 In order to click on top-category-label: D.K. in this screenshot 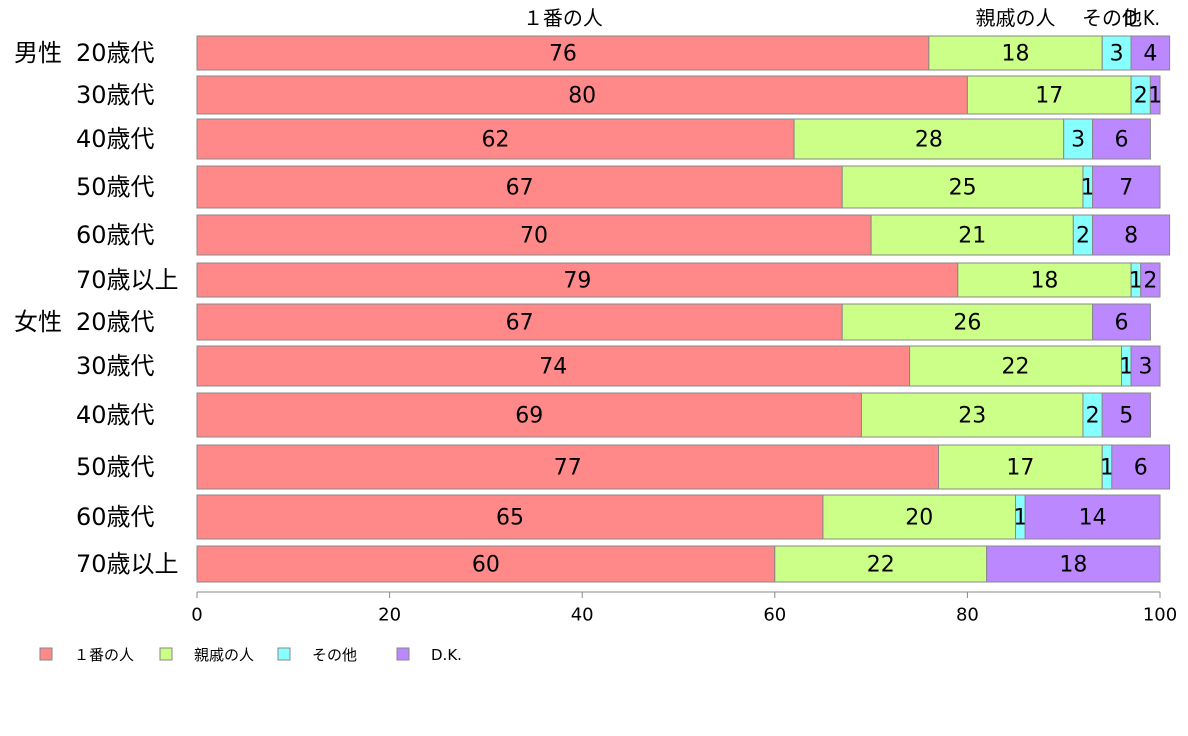, I will do `click(1142, 18)`.